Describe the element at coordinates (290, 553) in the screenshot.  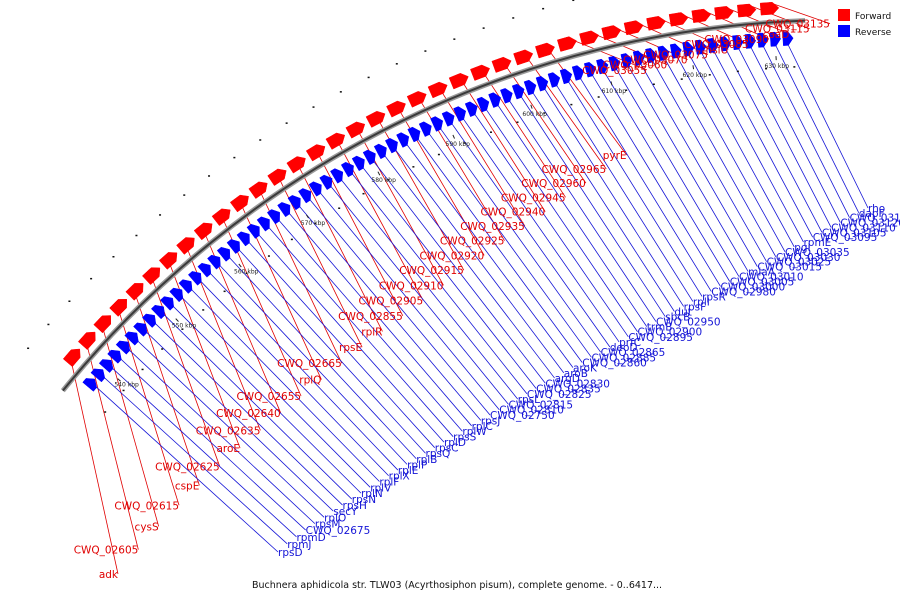
I see `gene-label-rpsd: rpsD` at that location.